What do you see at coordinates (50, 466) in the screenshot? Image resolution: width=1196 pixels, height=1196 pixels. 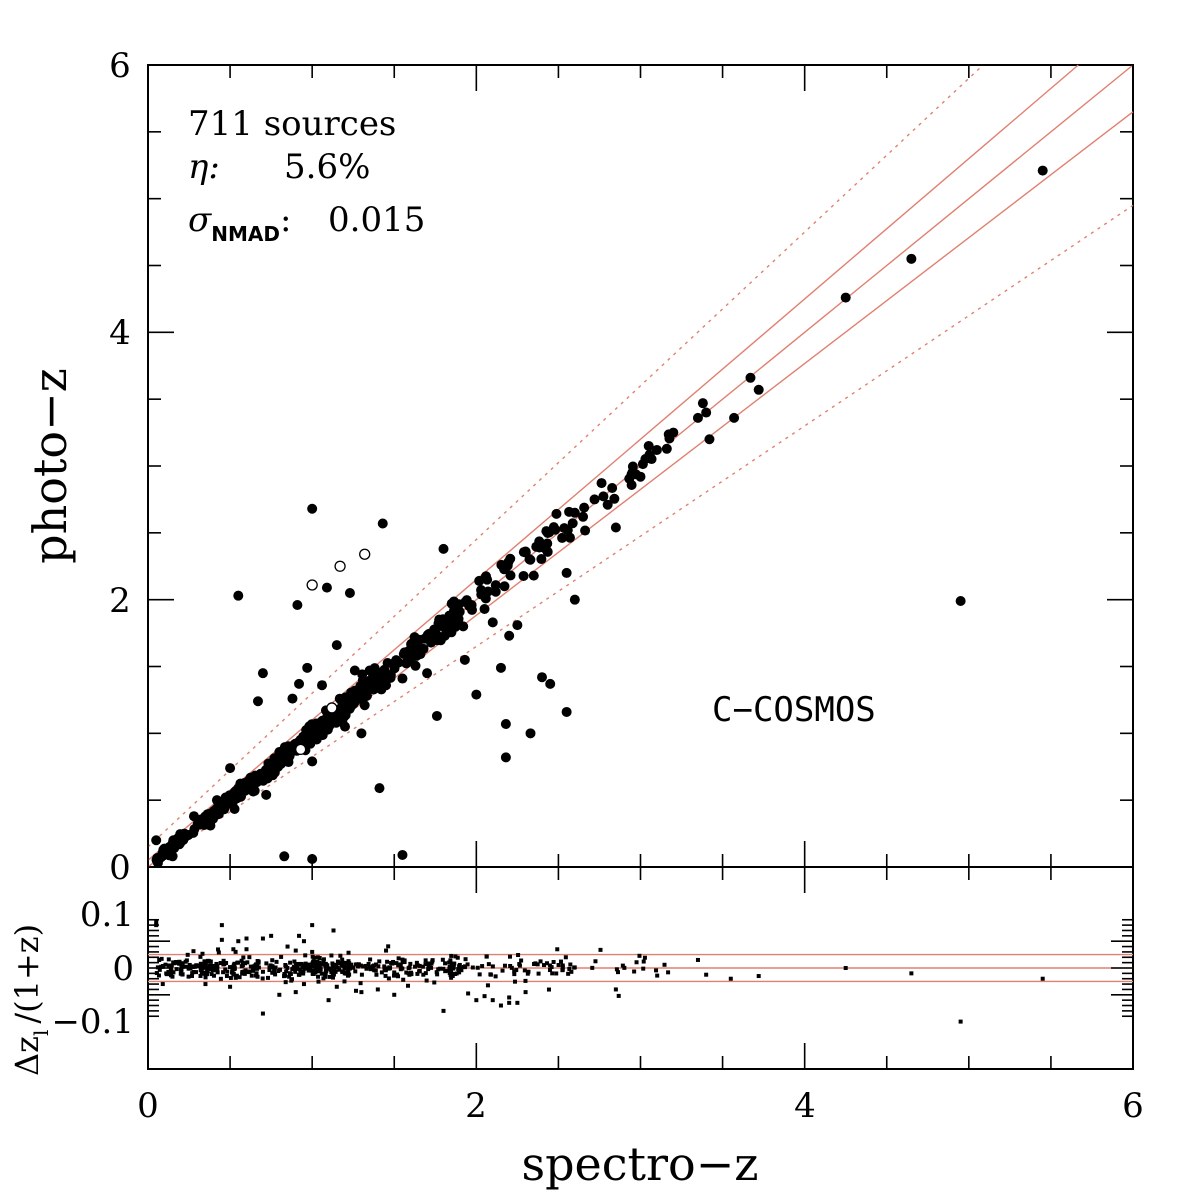 I see `y-axis-title: photo−z` at bounding box center [50, 466].